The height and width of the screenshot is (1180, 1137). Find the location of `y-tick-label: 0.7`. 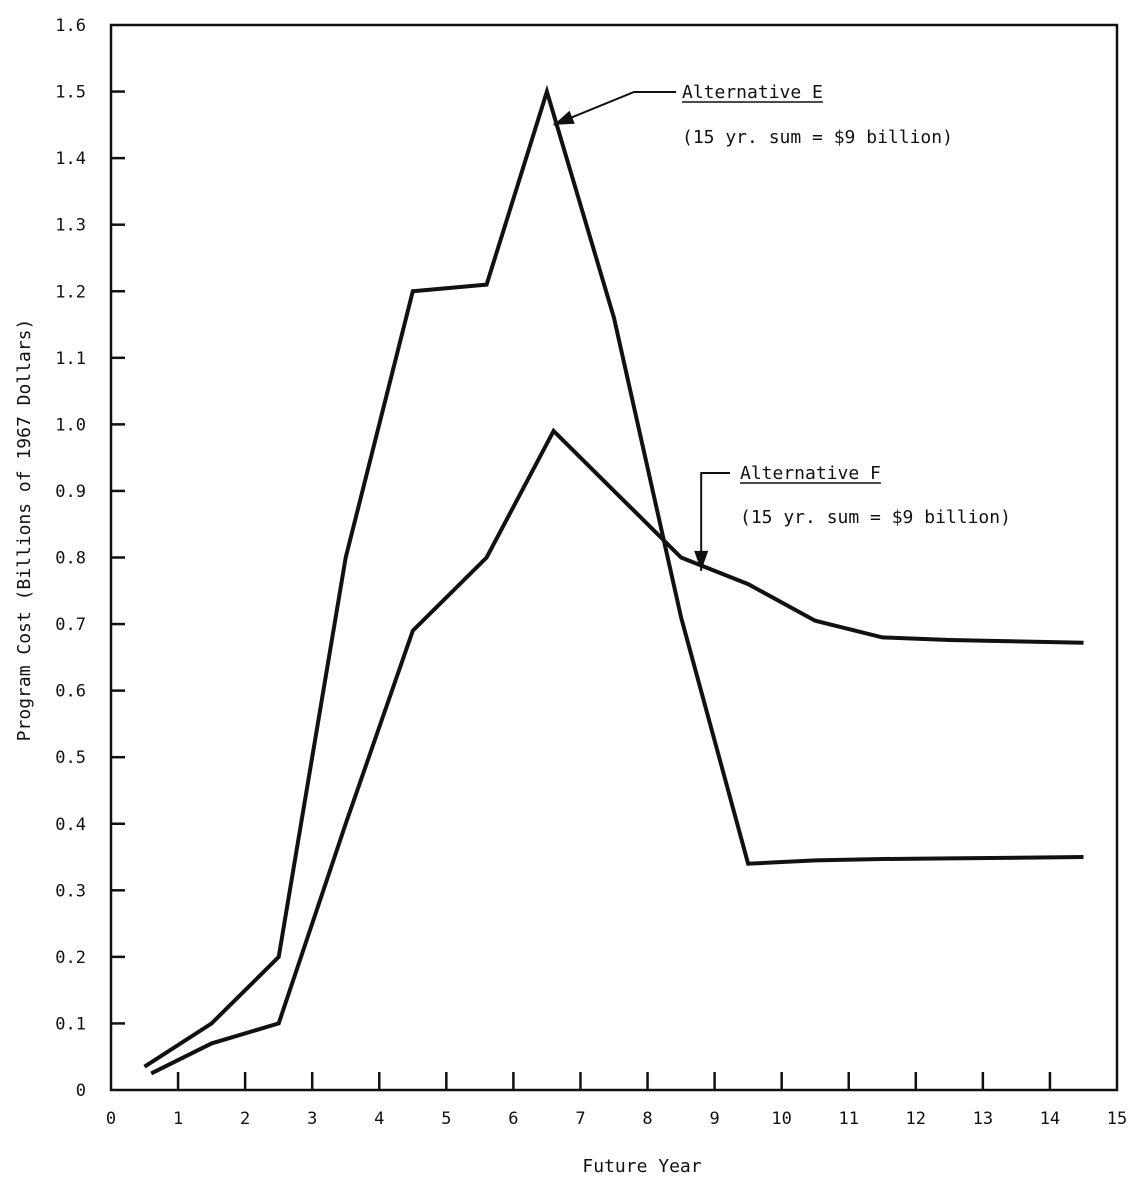

y-tick-label: 0.7 is located at coordinates (70, 625).